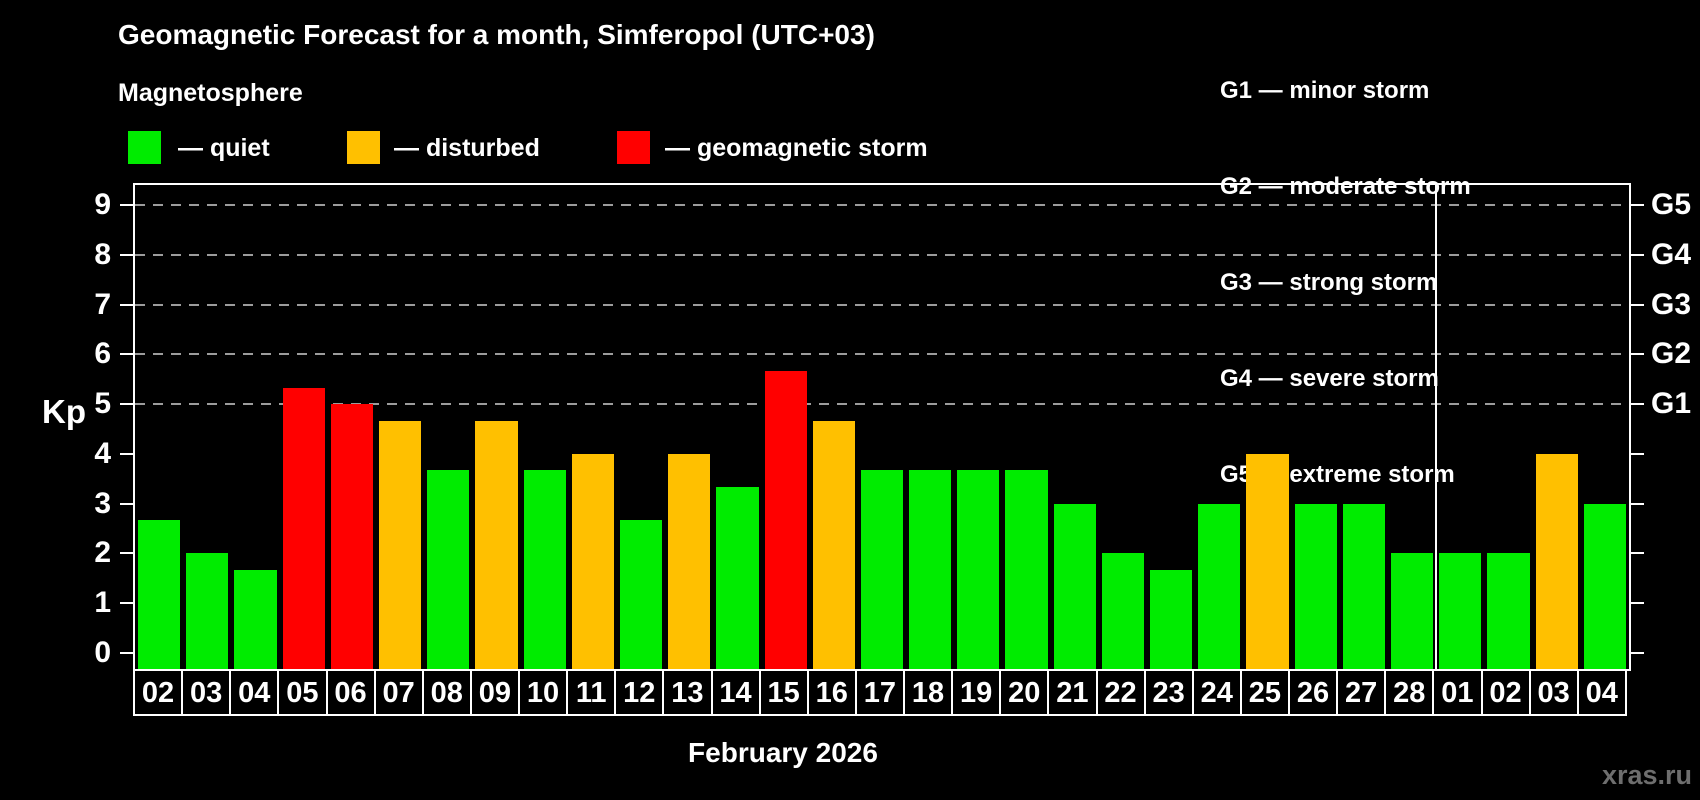 The width and height of the screenshot is (1700, 800). I want to click on g-scale-label-g3: G3, so click(1671, 304).